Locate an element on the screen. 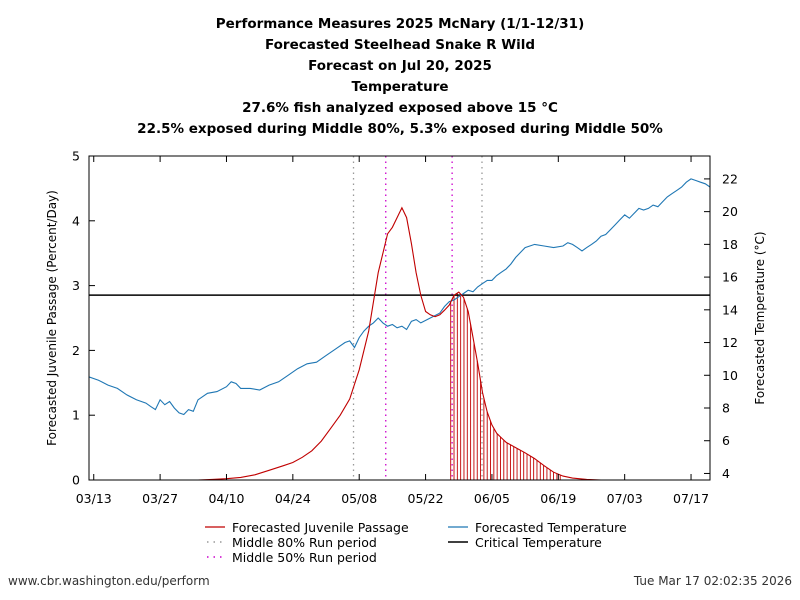  right-axis-label: Forecasted Temperature (°C) is located at coordinates (760, 317).